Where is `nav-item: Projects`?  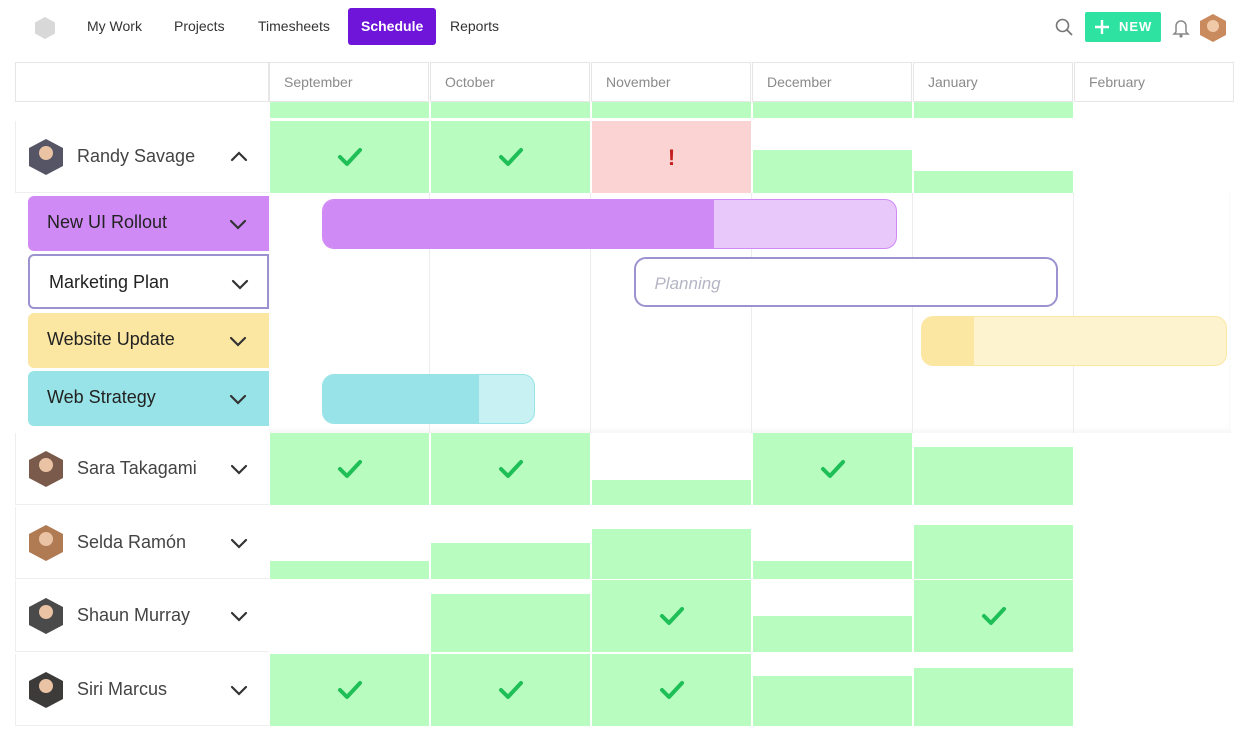 nav-item: Projects is located at coordinates (199, 26).